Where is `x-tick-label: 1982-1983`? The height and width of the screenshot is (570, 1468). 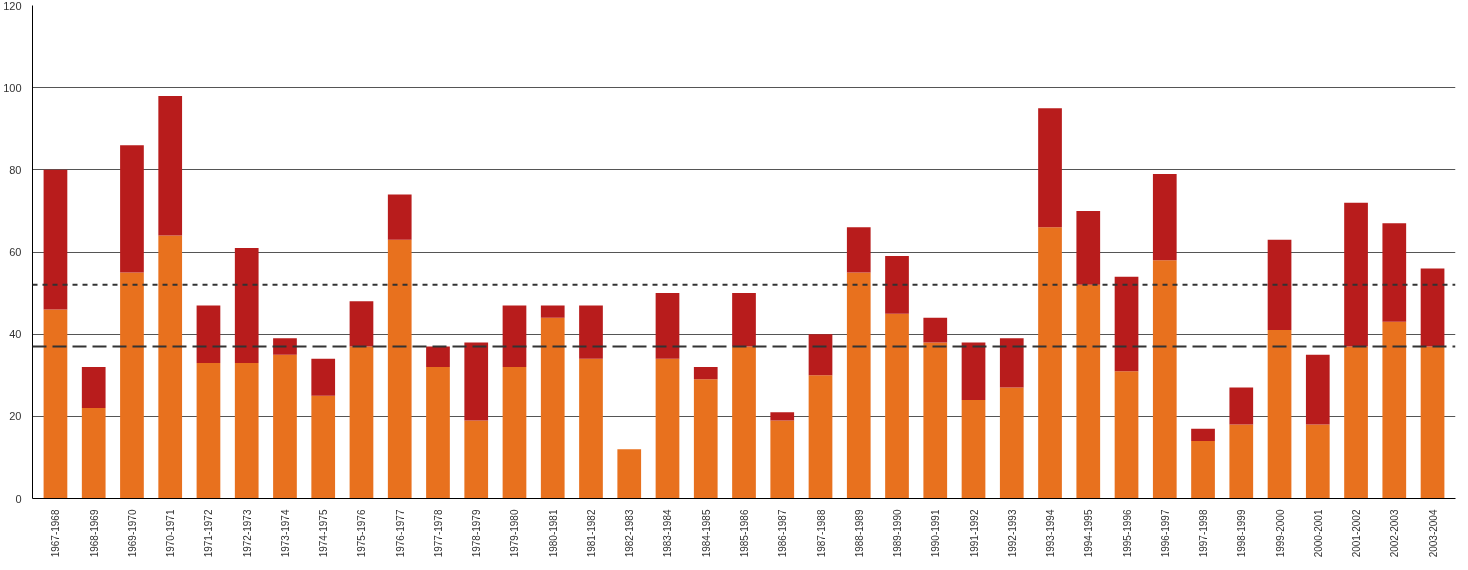 x-tick-label: 1982-1983 is located at coordinates (630, 533).